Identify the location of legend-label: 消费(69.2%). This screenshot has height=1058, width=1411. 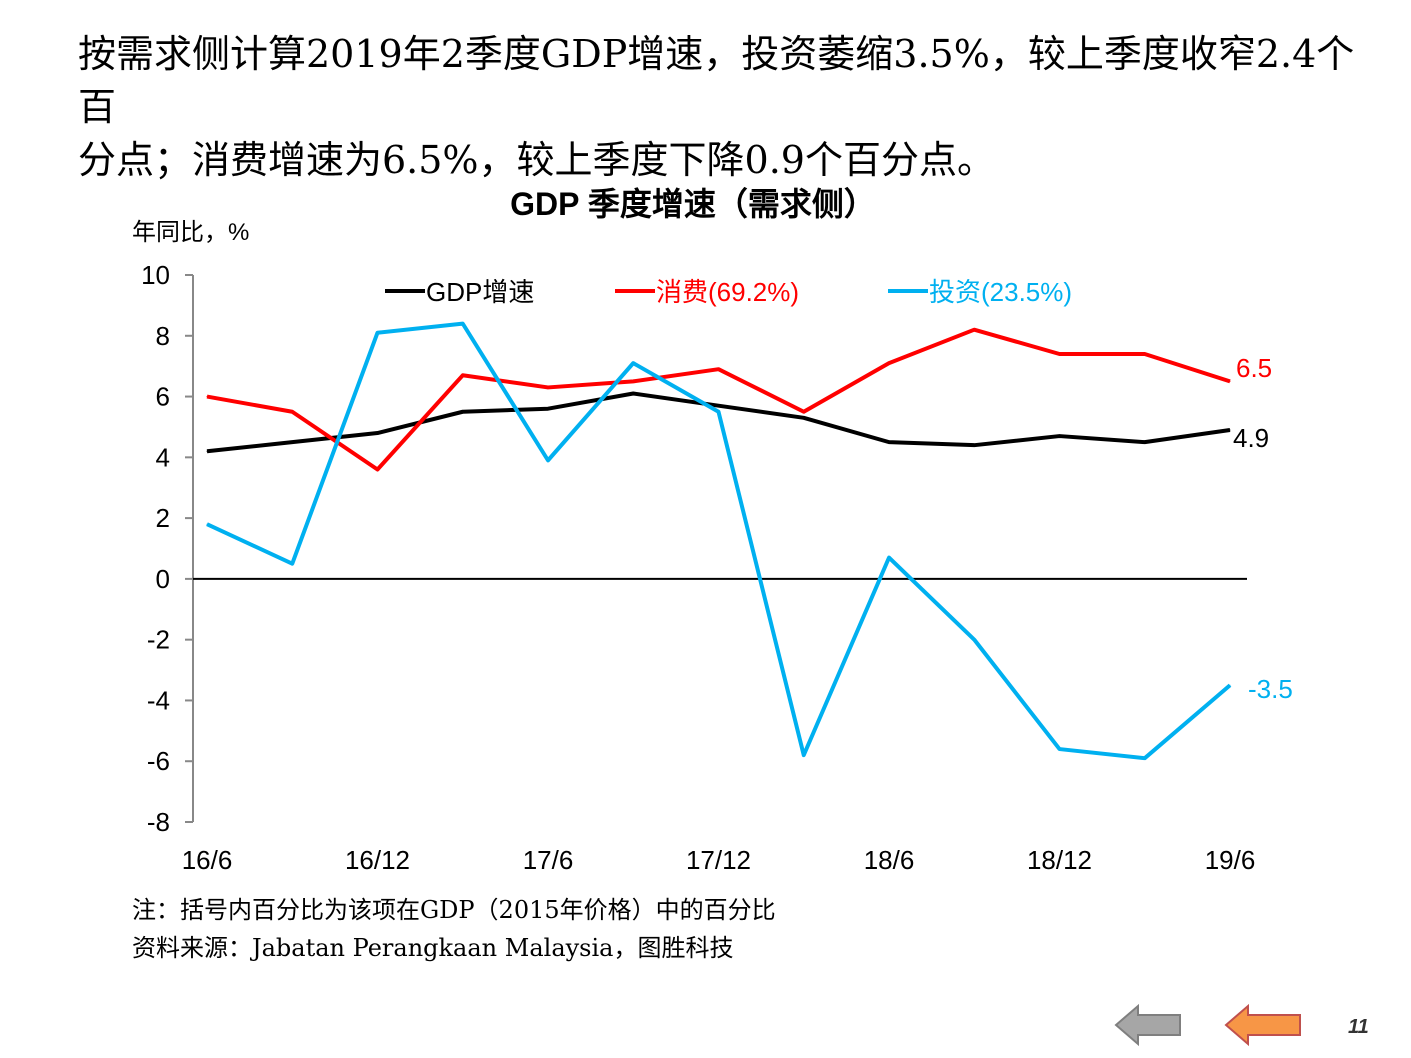
(727, 292).